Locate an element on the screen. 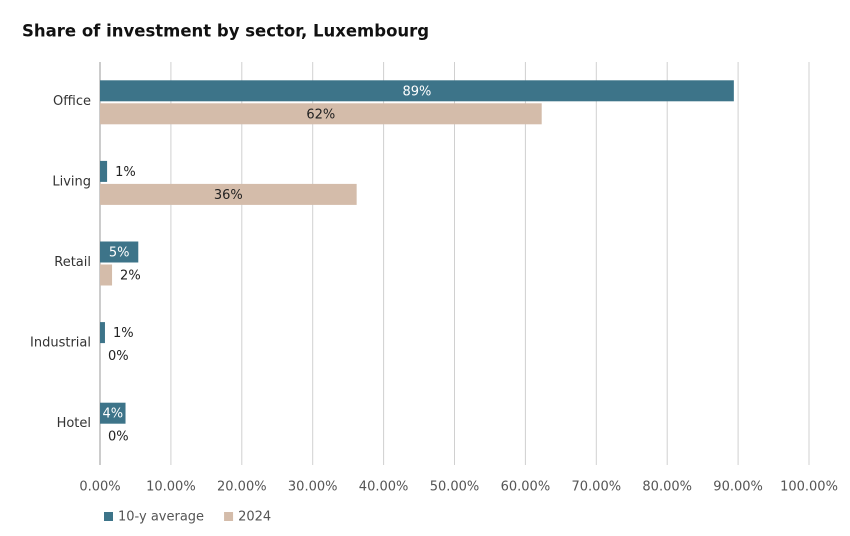 The height and width of the screenshot is (536, 850). y-tick-label: Living is located at coordinates (71, 181).